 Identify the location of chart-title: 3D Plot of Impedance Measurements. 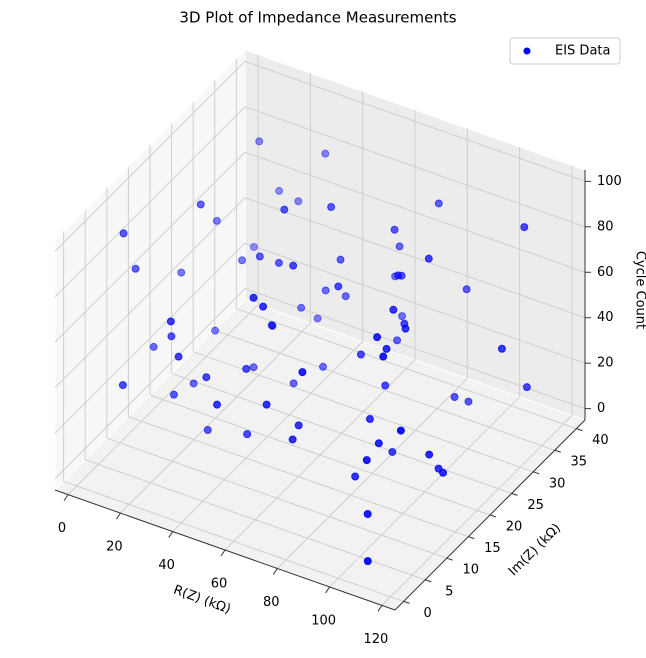
(317, 18).